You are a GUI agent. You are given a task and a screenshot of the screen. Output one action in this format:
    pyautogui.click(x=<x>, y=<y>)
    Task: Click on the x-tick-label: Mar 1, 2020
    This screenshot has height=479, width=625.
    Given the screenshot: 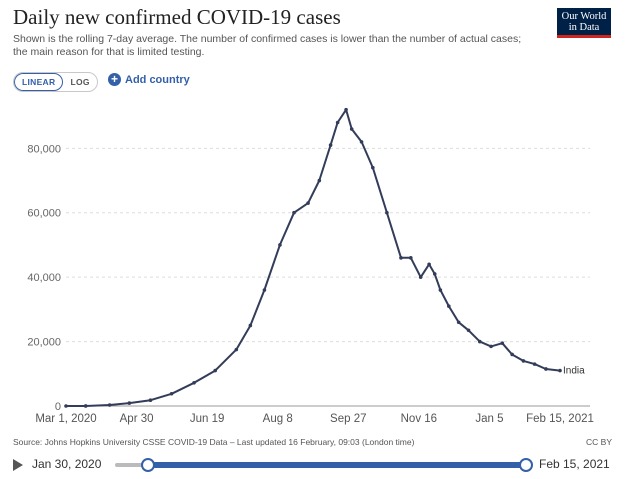 What is the action you would take?
    pyautogui.click(x=65, y=419)
    